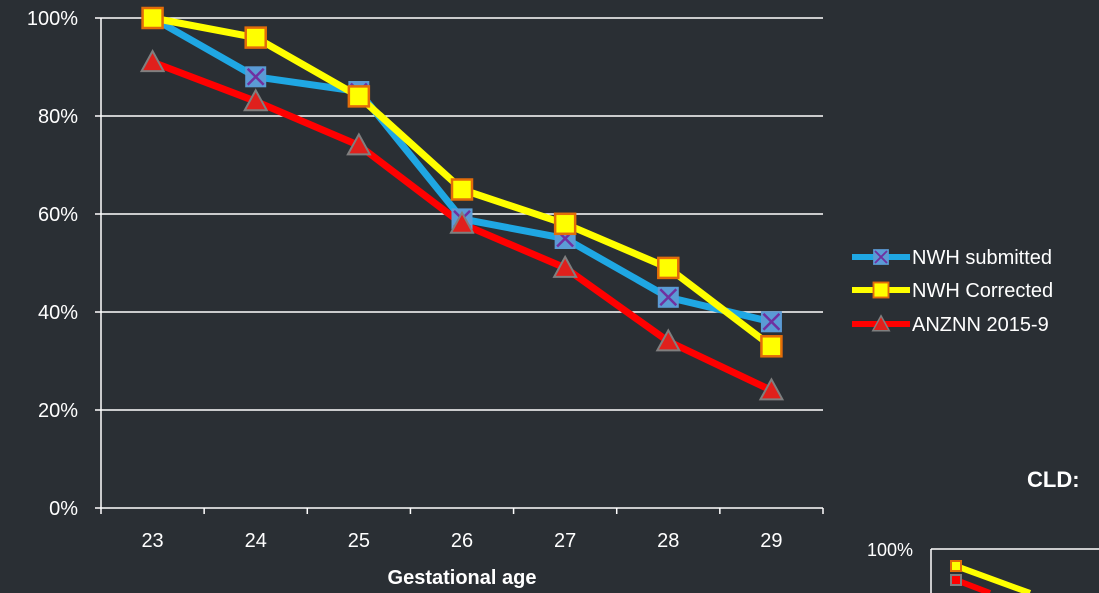  I want to click on cld-series-line, so click(993, 578).